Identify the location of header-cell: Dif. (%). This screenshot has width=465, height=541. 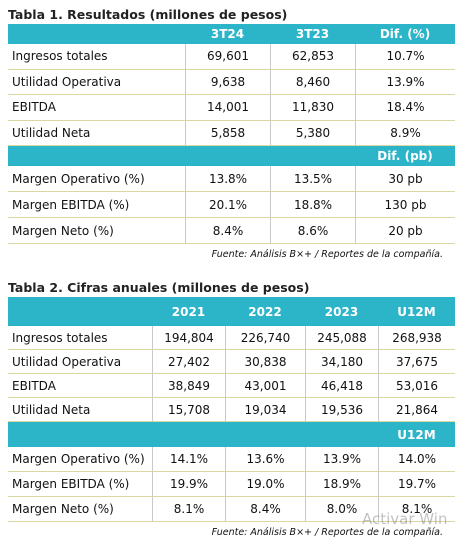
(405, 34).